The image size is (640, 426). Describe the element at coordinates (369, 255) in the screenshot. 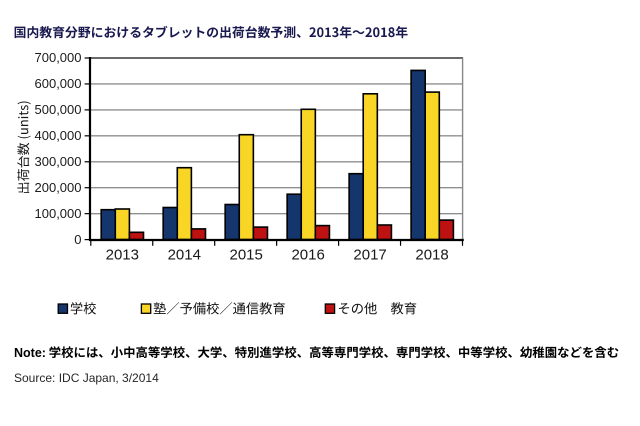

I see `svg-text: 2017` at that location.